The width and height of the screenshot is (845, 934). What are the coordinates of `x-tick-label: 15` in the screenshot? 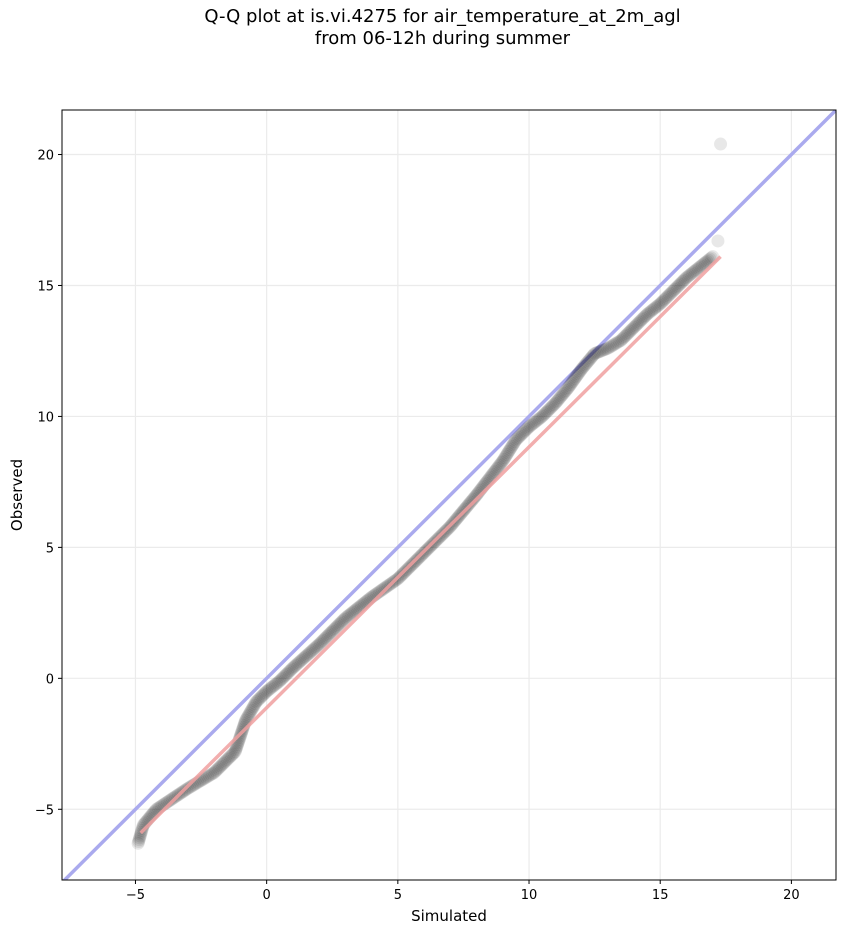 It's located at (660, 895).